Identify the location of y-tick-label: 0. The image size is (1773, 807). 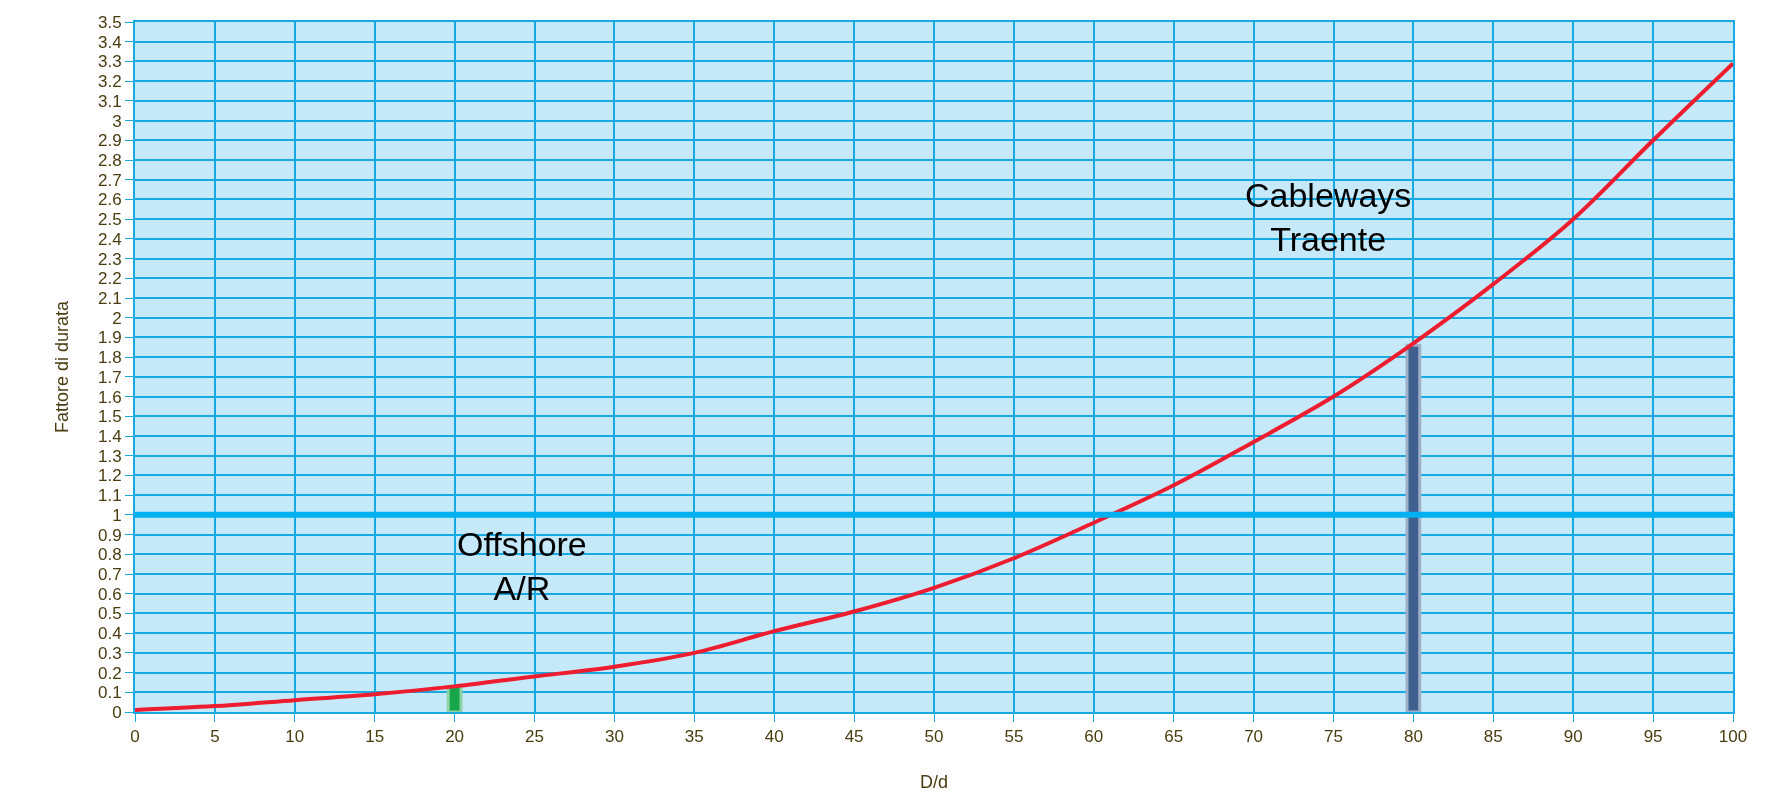
(117, 712).